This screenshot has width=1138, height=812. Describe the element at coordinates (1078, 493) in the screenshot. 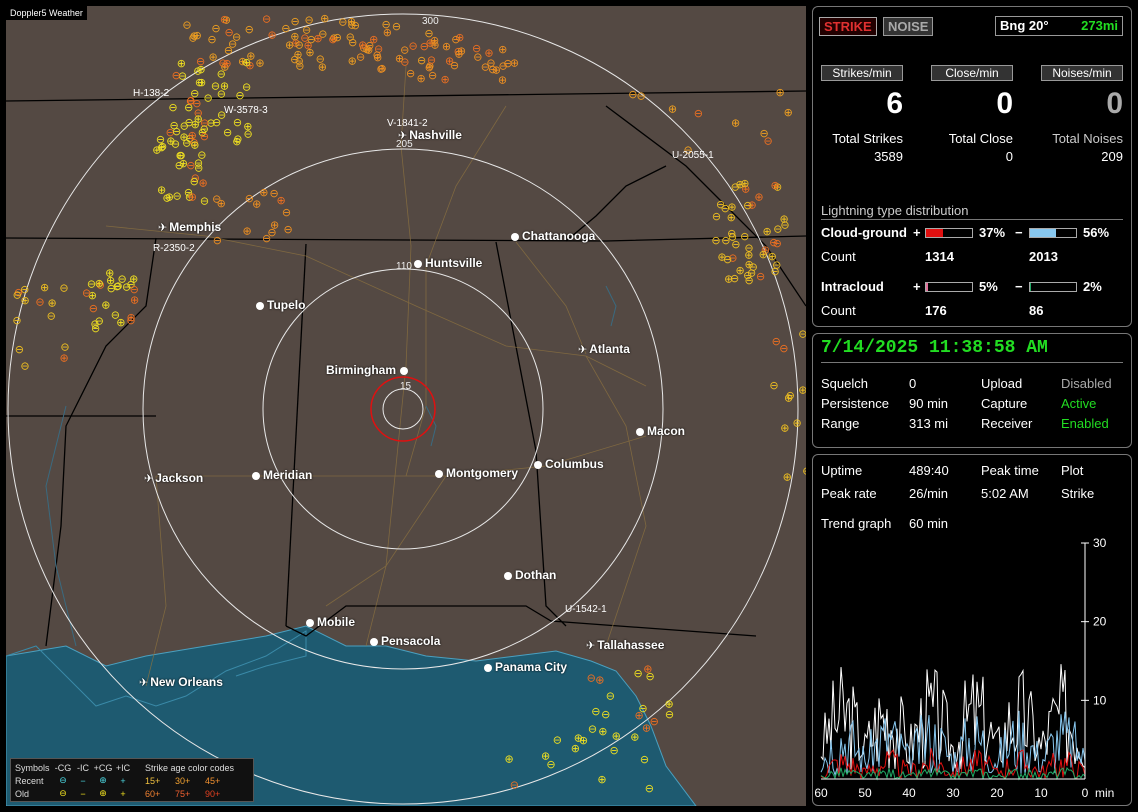

I see `plot-value: Strike` at that location.